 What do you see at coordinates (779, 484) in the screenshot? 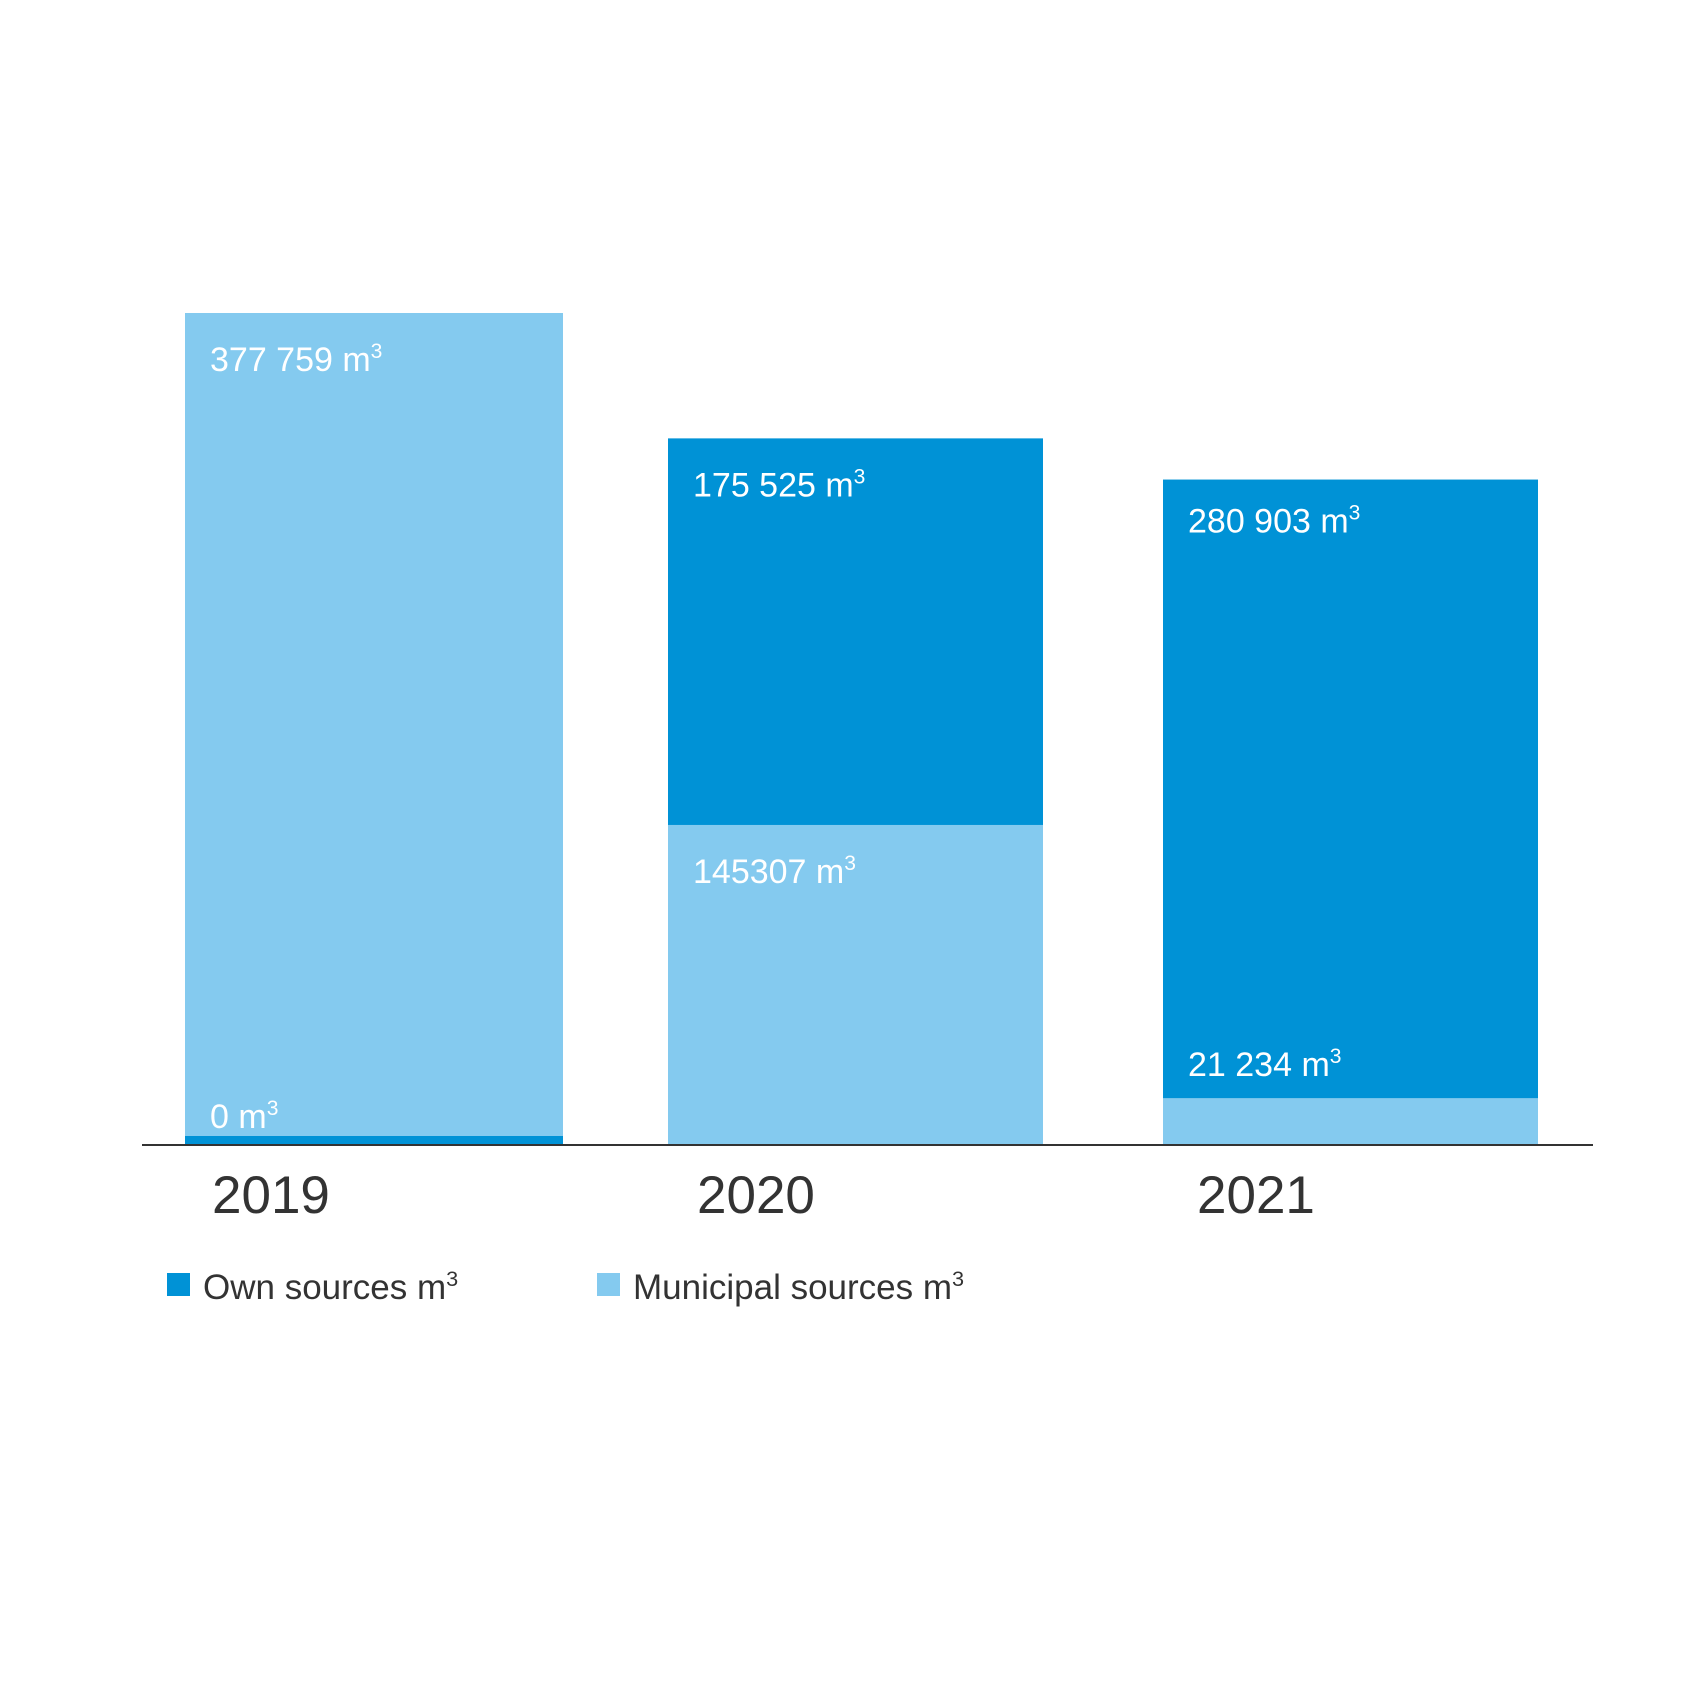
I see `data-label-own-2020: 175 525 m3` at bounding box center [779, 484].